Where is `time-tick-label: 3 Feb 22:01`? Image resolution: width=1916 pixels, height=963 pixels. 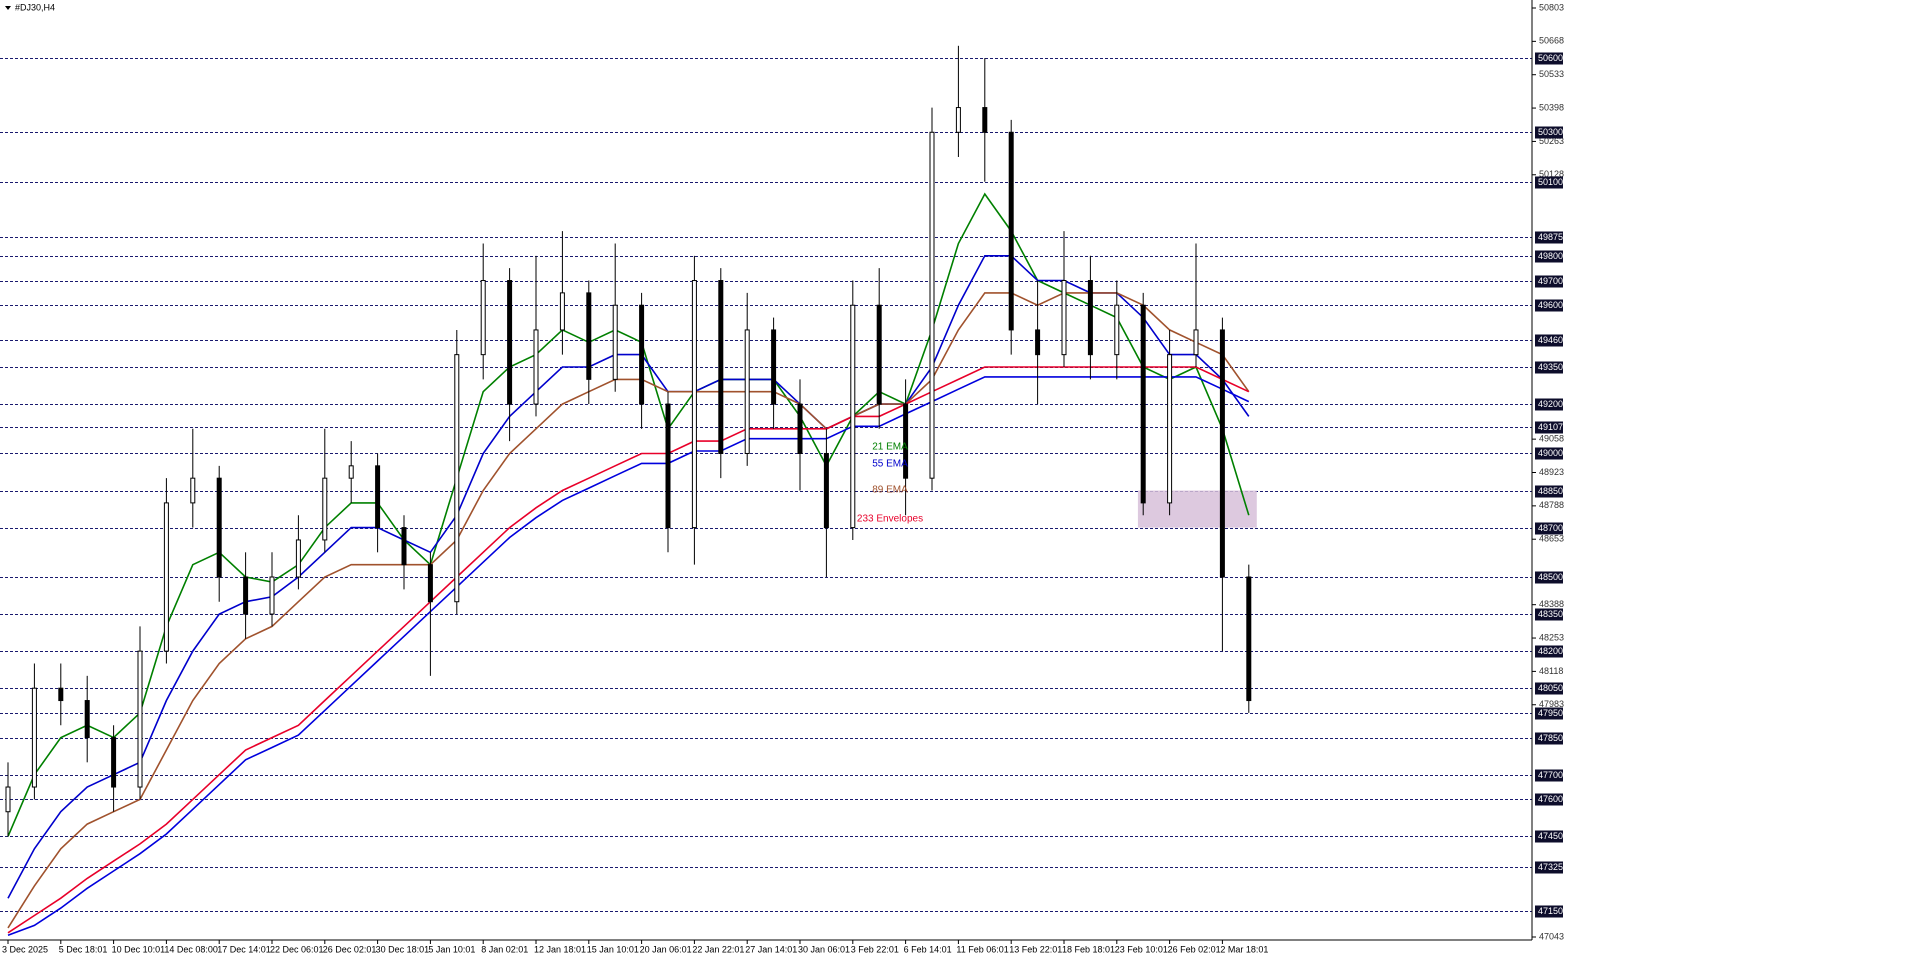 time-tick-label: 3 Feb 22:01 is located at coordinates (875, 949).